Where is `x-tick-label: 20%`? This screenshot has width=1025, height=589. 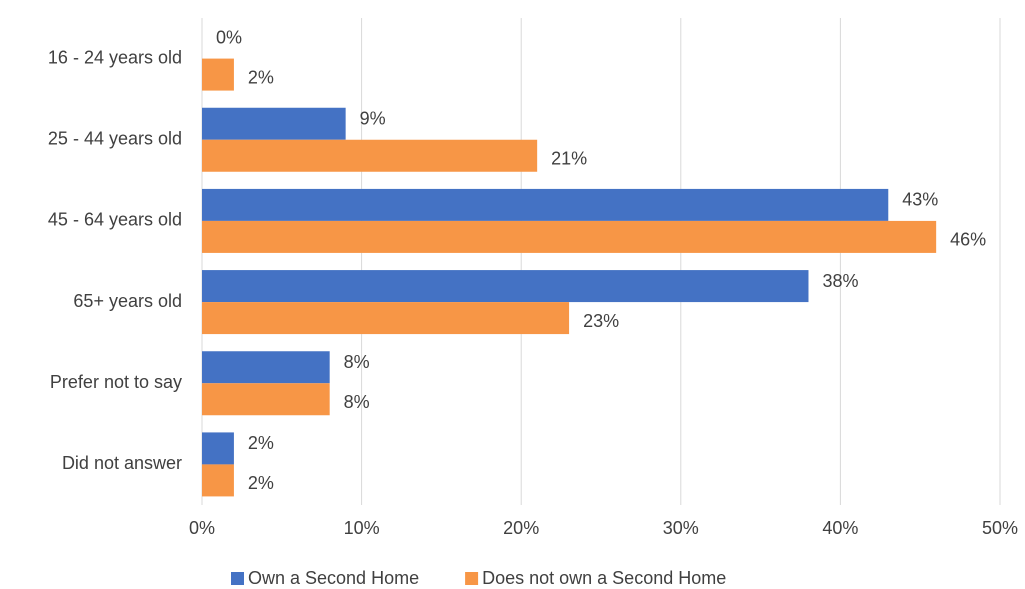 x-tick-label: 20% is located at coordinates (521, 528).